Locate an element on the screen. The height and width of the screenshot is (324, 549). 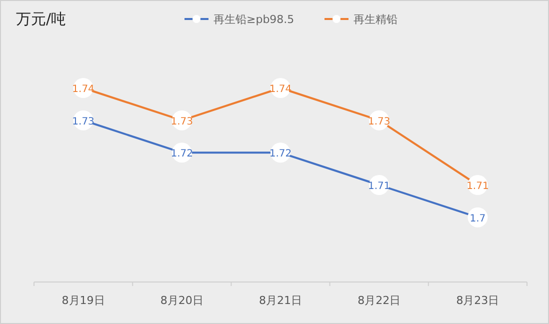
legend-label: 再生铅≥pb98.5 is located at coordinates (254, 19).